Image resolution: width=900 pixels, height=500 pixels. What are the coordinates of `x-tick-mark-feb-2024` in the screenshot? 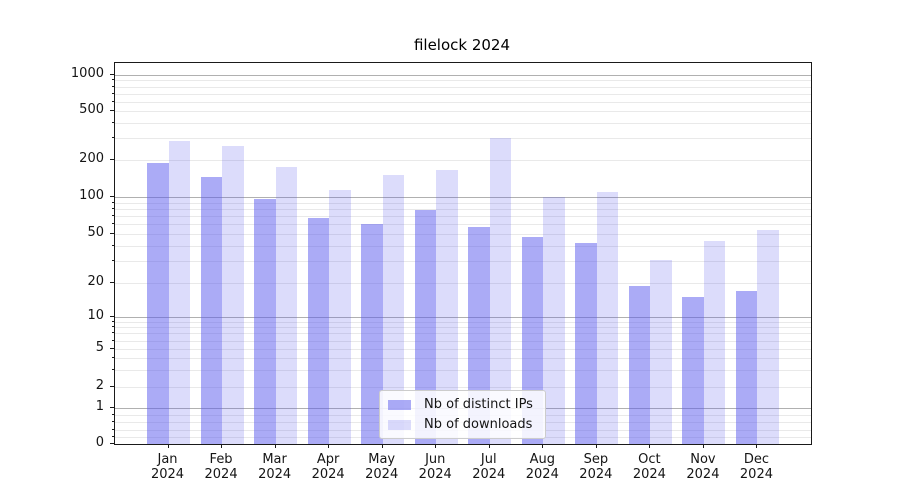 It's located at (222, 446).